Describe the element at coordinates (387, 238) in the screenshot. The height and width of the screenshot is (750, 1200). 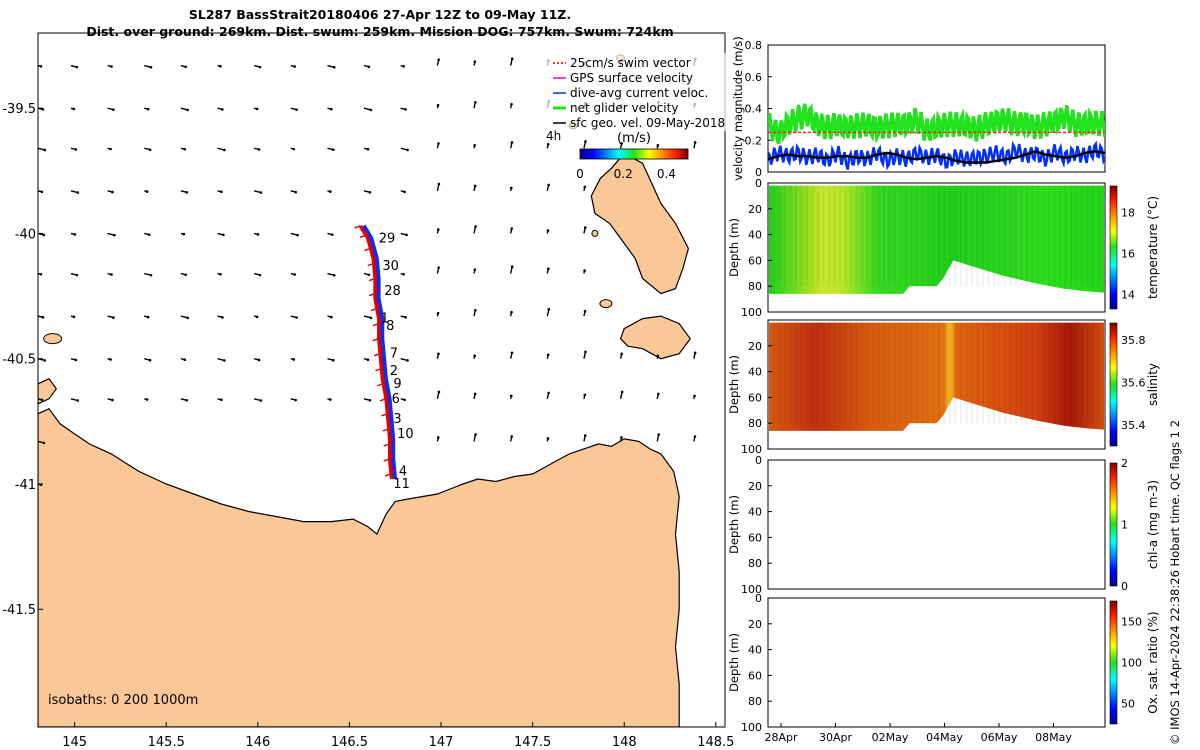
I see `day-label: 29` at that location.